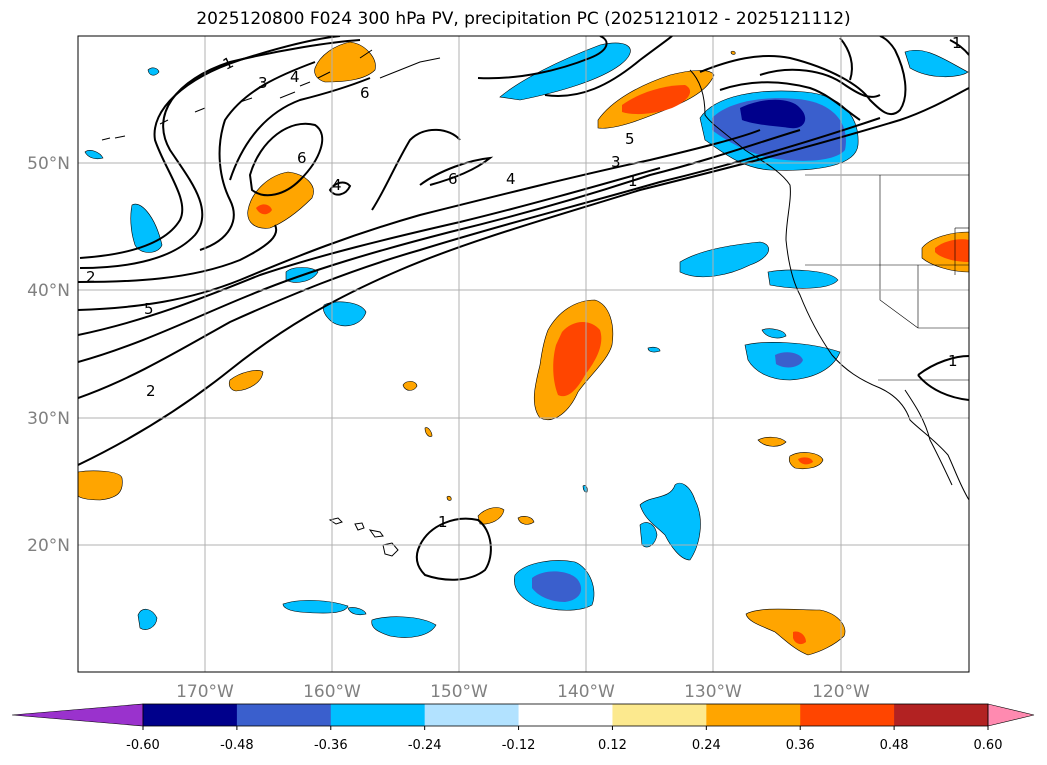 The image size is (1047, 765). Describe the element at coordinates (713, 692) in the screenshot. I see `lon-label: 130°W` at that location.